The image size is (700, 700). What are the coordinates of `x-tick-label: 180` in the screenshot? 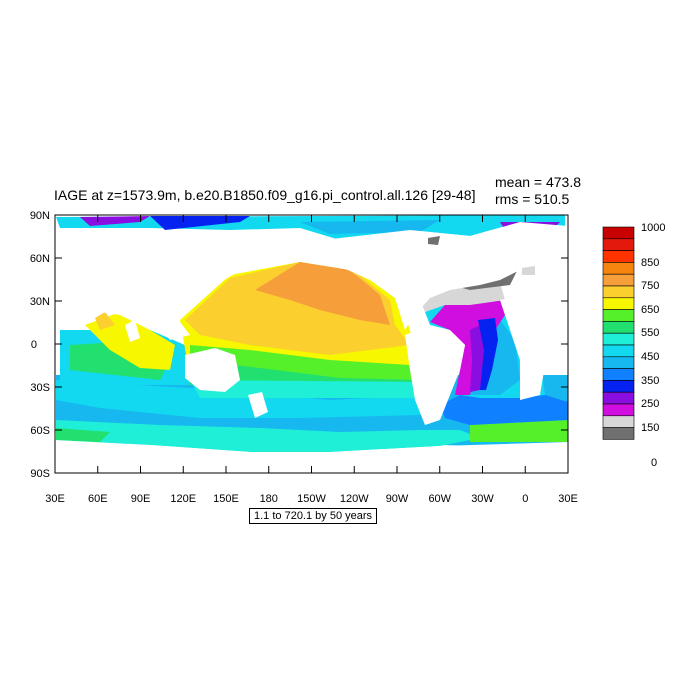 It's located at (269, 499).